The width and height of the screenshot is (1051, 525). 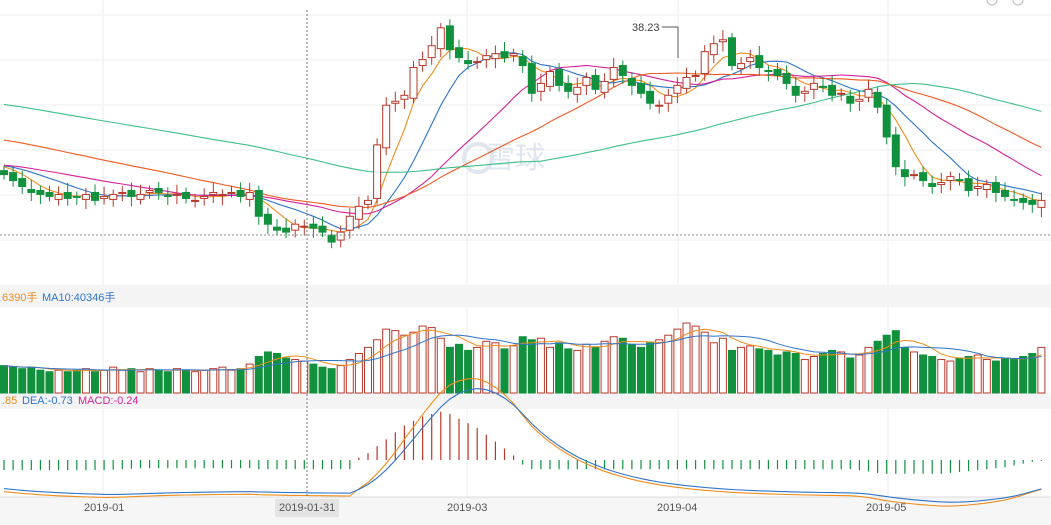 What do you see at coordinates (1005, 3) in the screenshot?
I see `chart-tools-icon` at bounding box center [1005, 3].